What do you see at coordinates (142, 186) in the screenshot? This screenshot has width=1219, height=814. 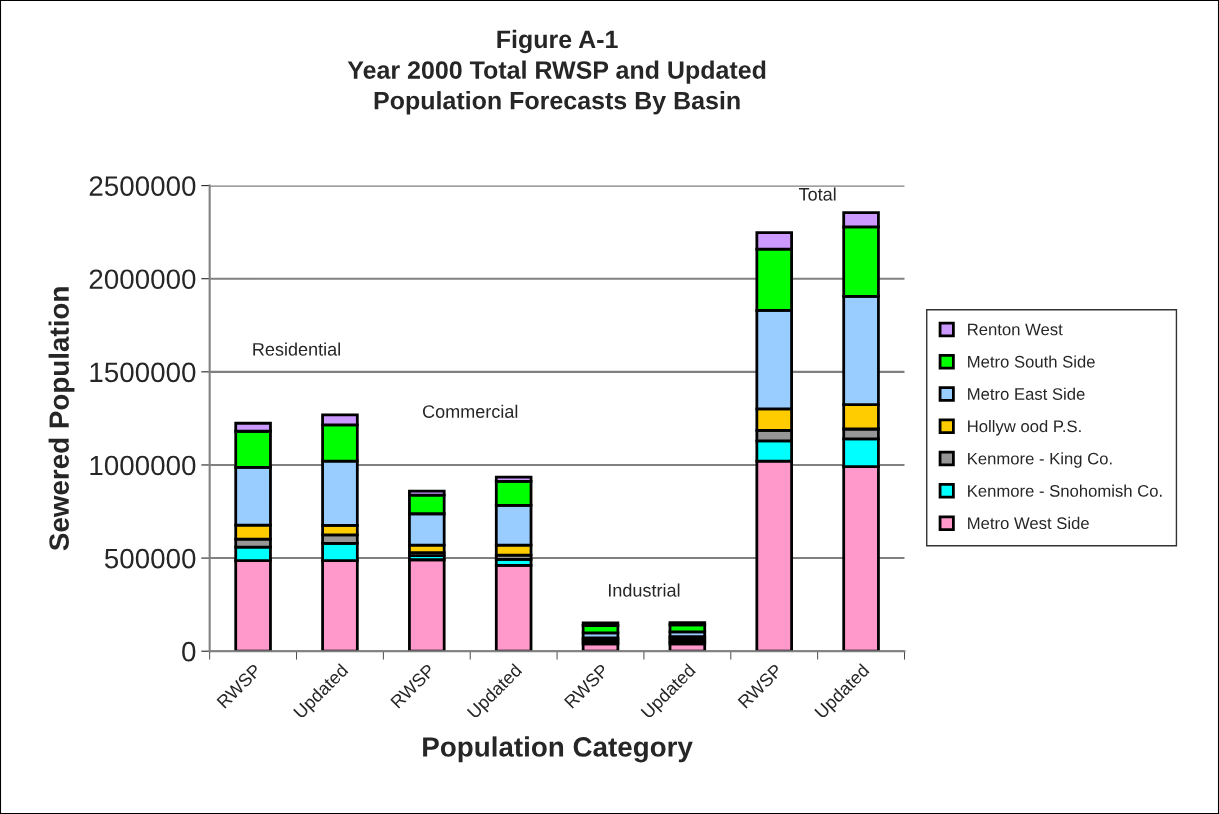 I see `y-tick-label: 2500000` at bounding box center [142, 186].